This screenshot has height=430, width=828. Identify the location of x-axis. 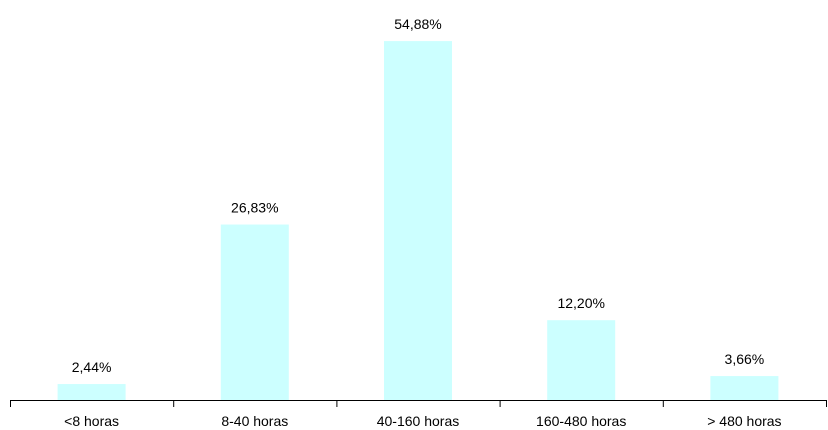
(418, 403).